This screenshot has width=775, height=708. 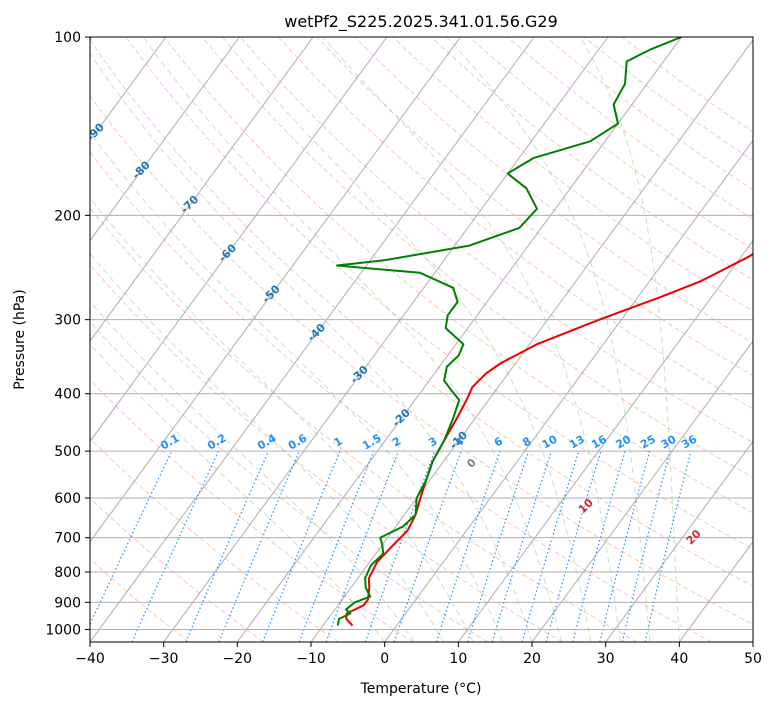 What do you see at coordinates (20, 339) in the screenshot?
I see `y-axis-title: Pressure (hPa)` at bounding box center [20, 339].